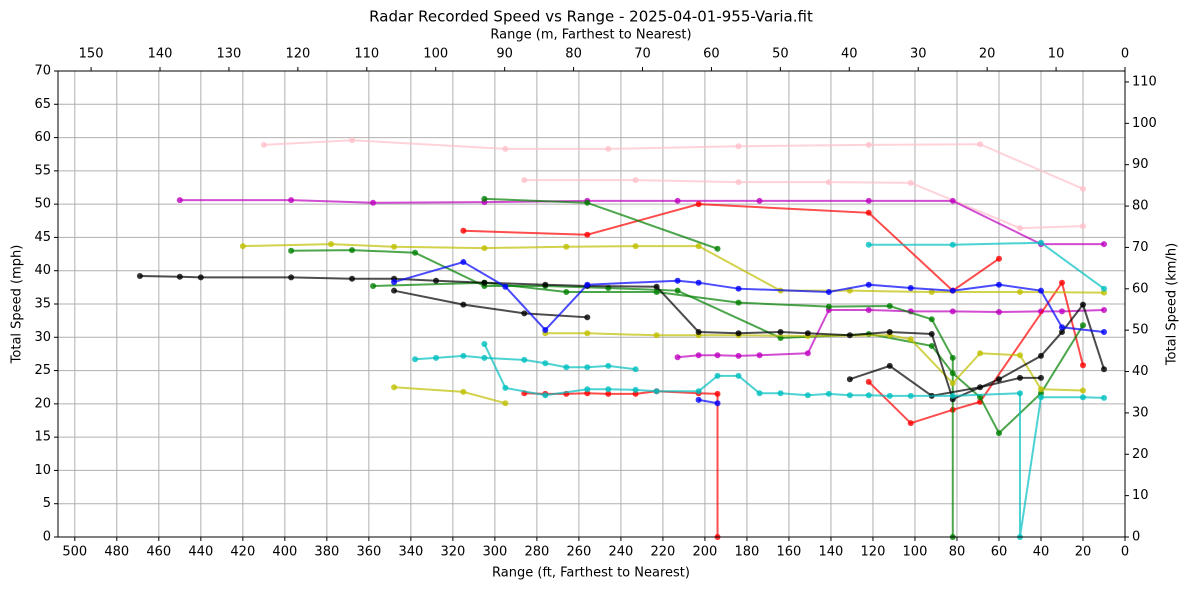 Image resolution: width=1189 pixels, height=590 pixels. Describe the element at coordinates (242, 552) in the screenshot. I see `x-tick-label: 420` at that location.